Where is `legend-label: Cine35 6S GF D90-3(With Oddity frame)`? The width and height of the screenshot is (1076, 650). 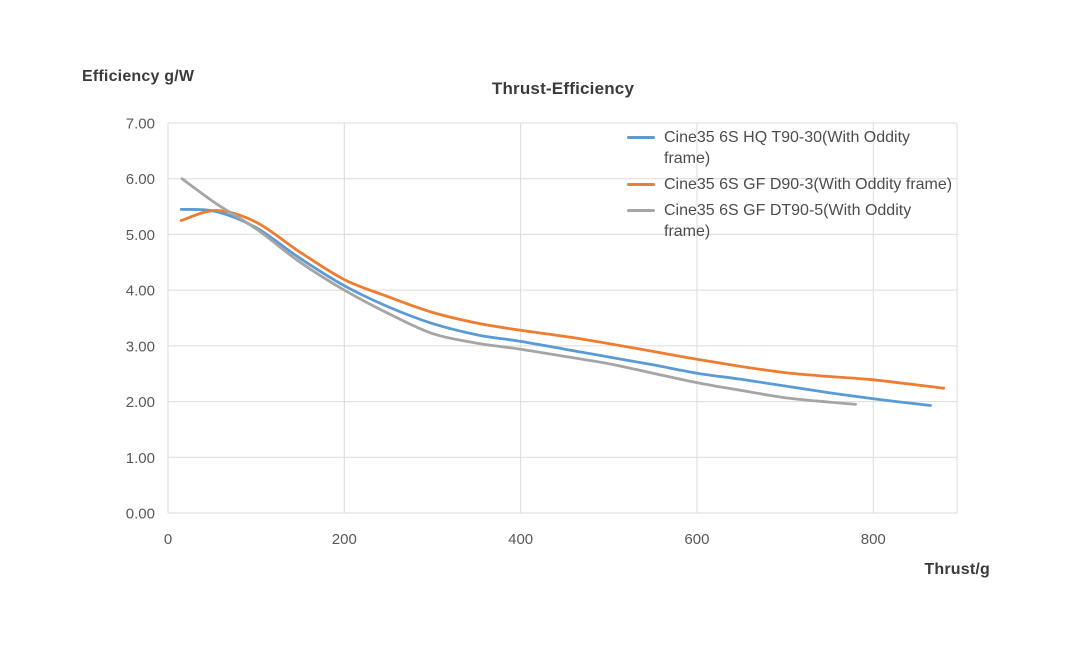
legend-label: Cine35 6S GF D90-3(With Oddity frame) is located at coordinates (808, 184).